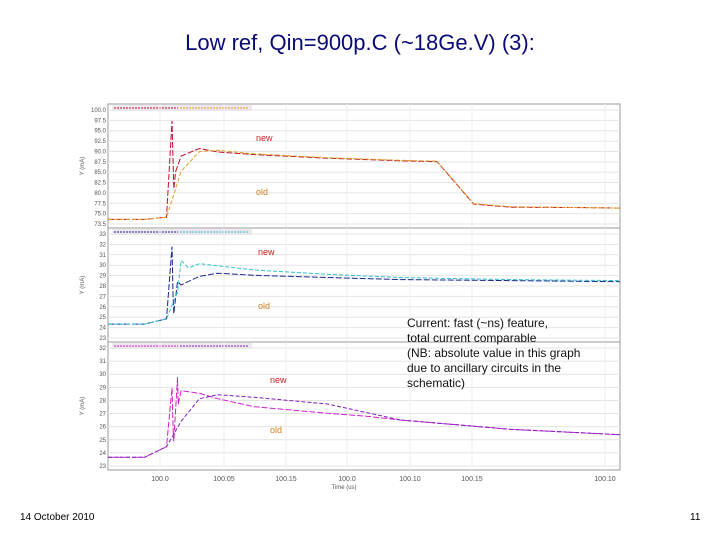  What do you see at coordinates (100, 225) in the screenshot?
I see `y-tick-label: 73.5` at bounding box center [100, 225].